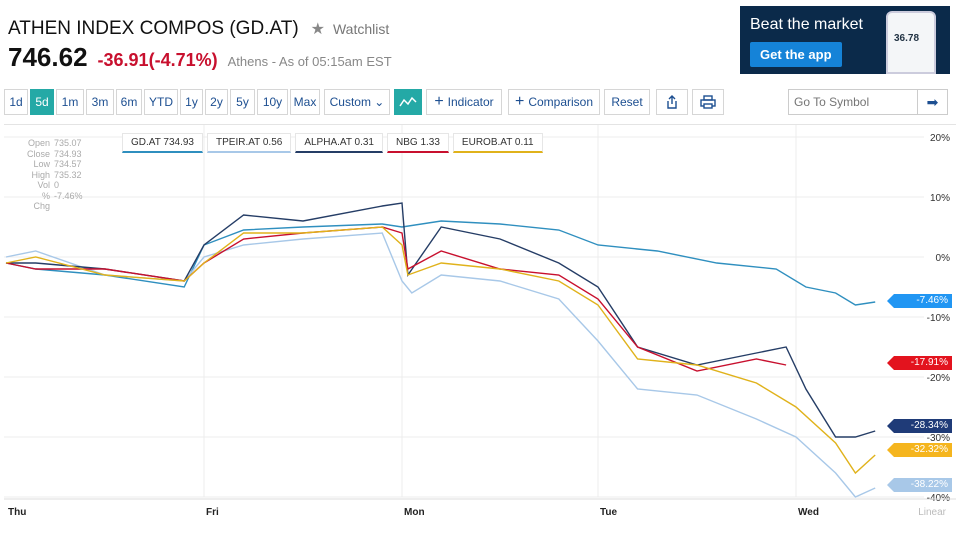  I want to click on phone-icon: 36.78, so click(911, 42).